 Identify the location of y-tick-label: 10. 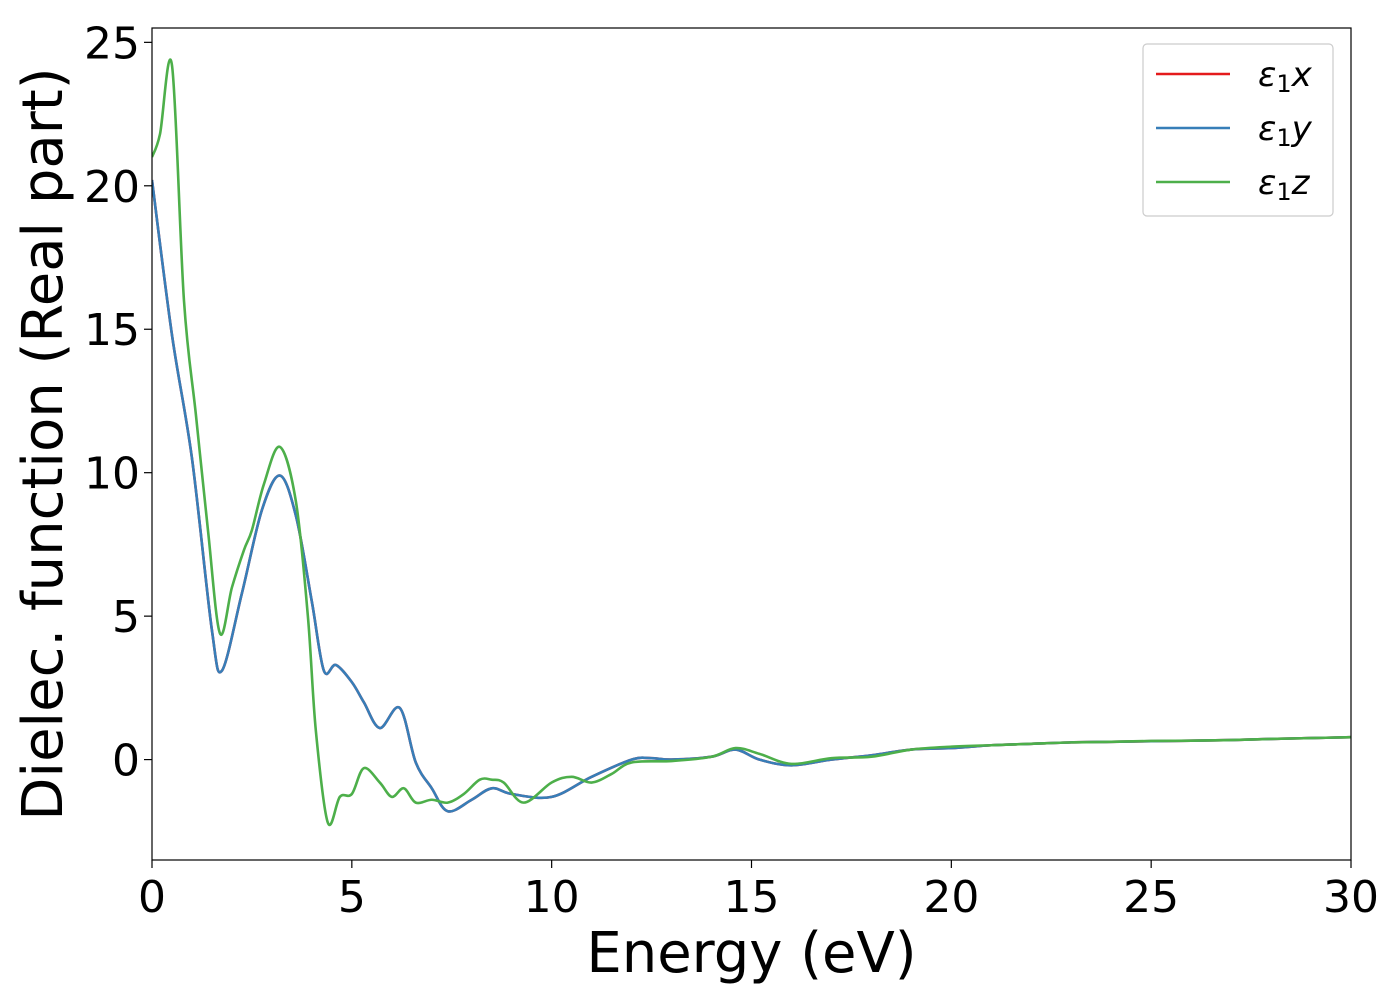
(112, 474).